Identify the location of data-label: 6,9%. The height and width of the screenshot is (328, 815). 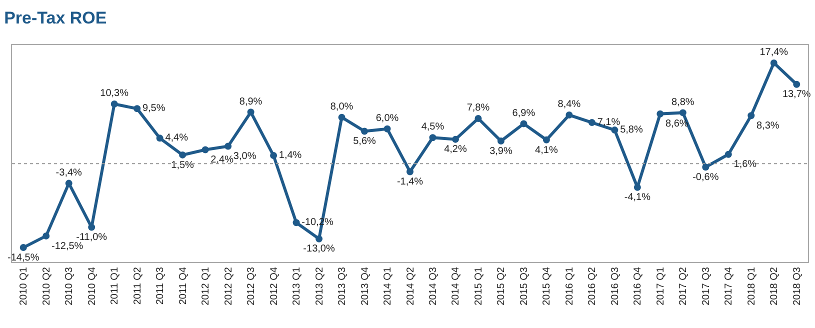
(524, 113).